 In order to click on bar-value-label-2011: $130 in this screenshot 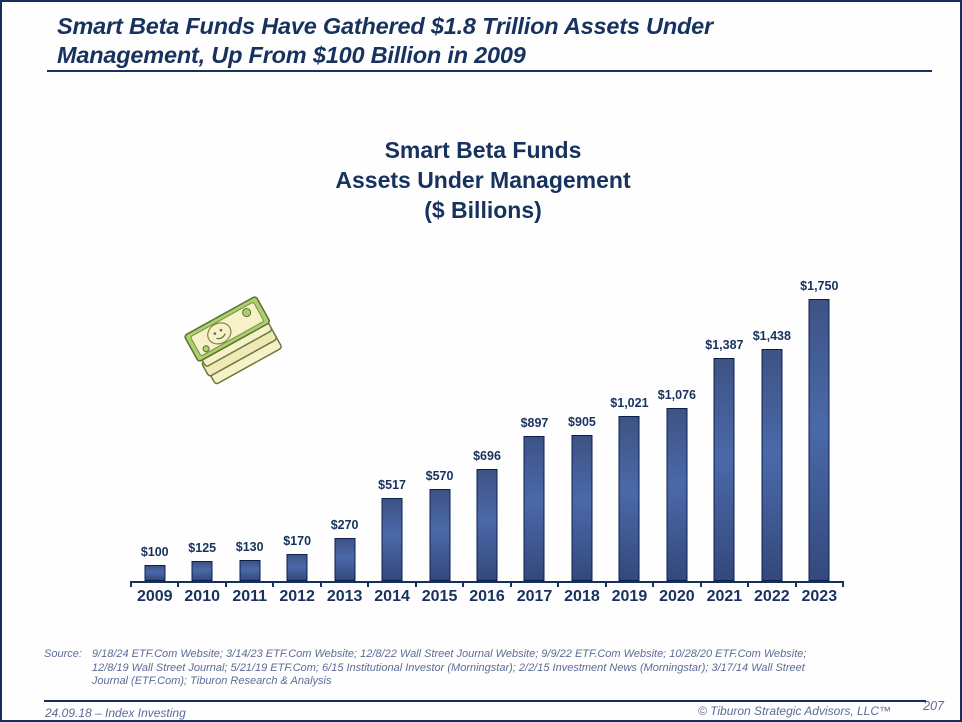, I will do `click(249, 547)`.